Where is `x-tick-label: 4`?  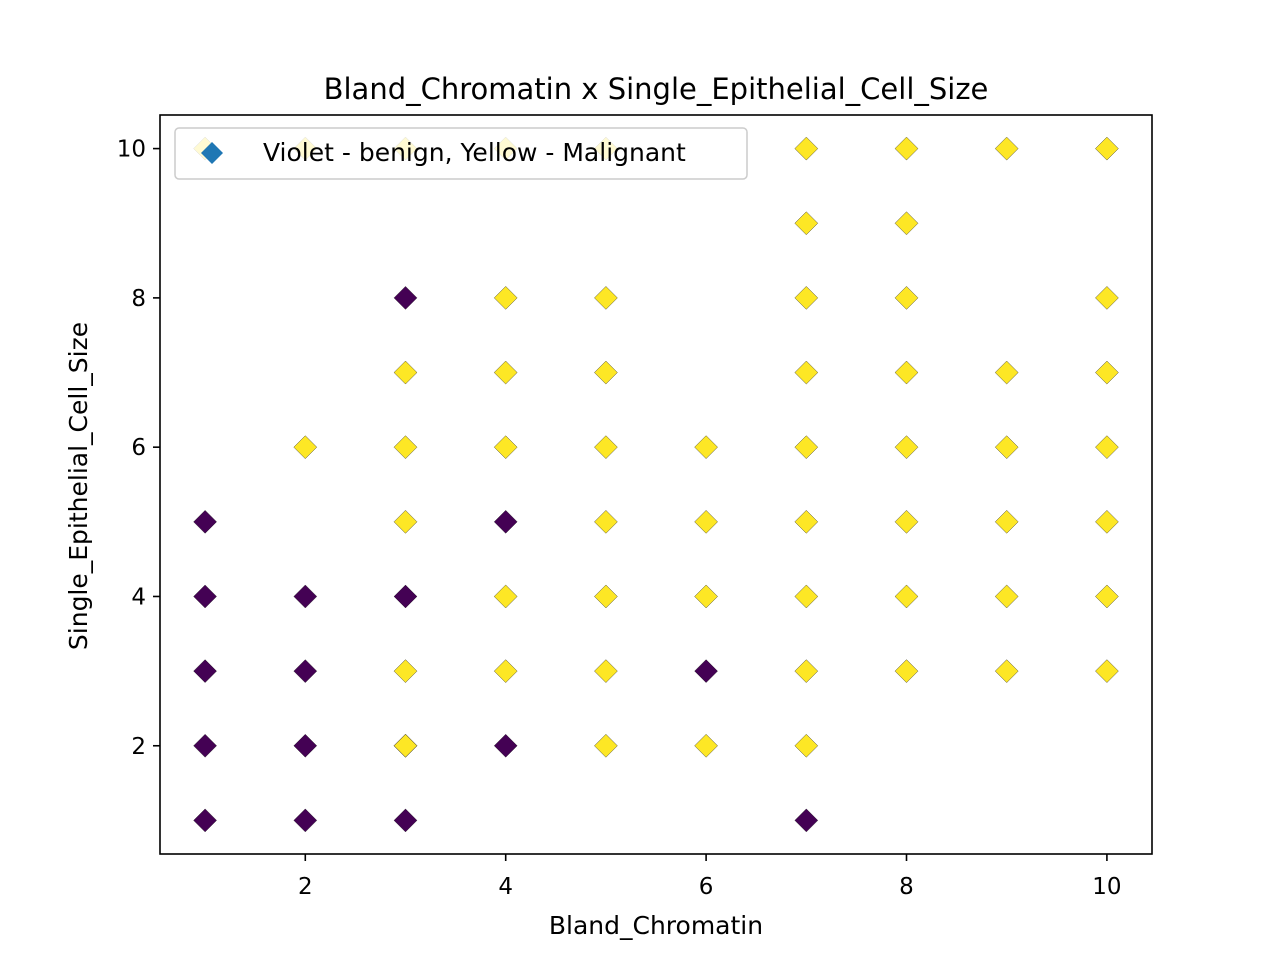 x-tick-label: 4 is located at coordinates (505, 887).